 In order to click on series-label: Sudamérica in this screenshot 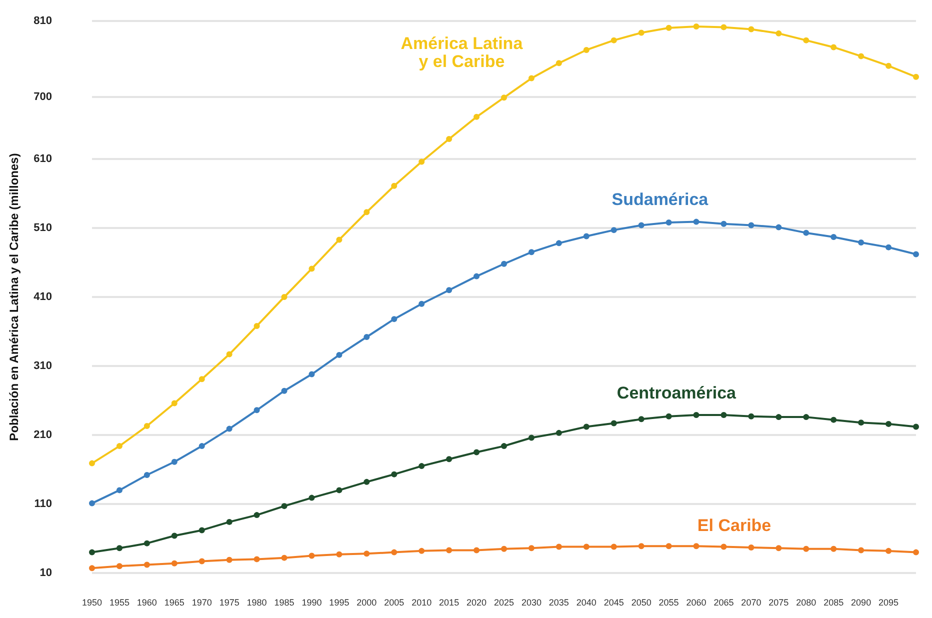, I will do `click(660, 200)`.